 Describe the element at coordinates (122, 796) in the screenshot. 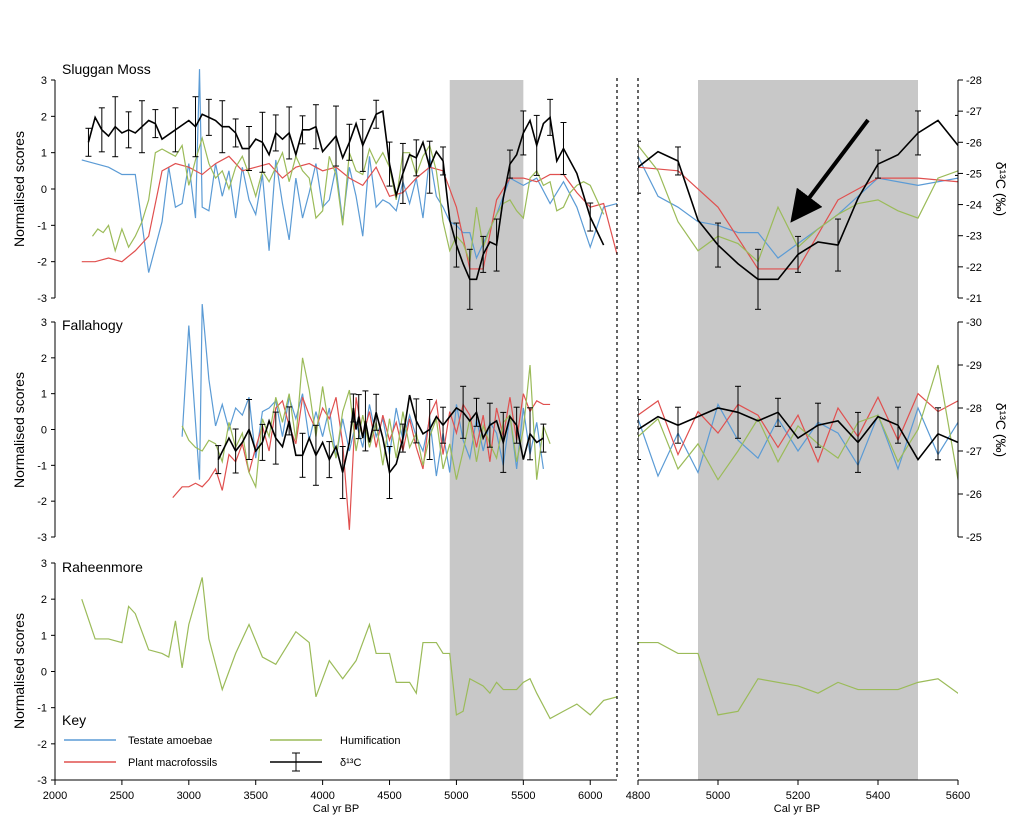

I see `x-tick-label-left-1: 2500` at that location.